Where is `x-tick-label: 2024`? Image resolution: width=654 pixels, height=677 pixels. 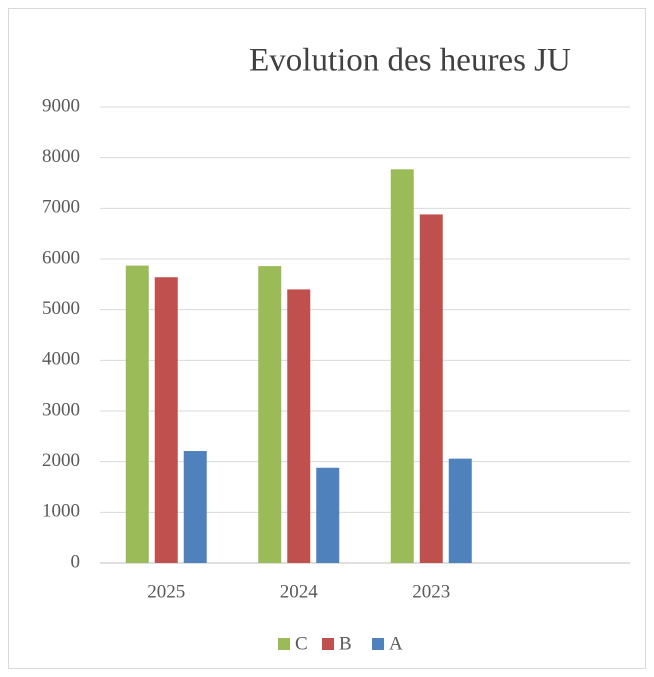 x-tick-label: 2024 is located at coordinates (299, 591).